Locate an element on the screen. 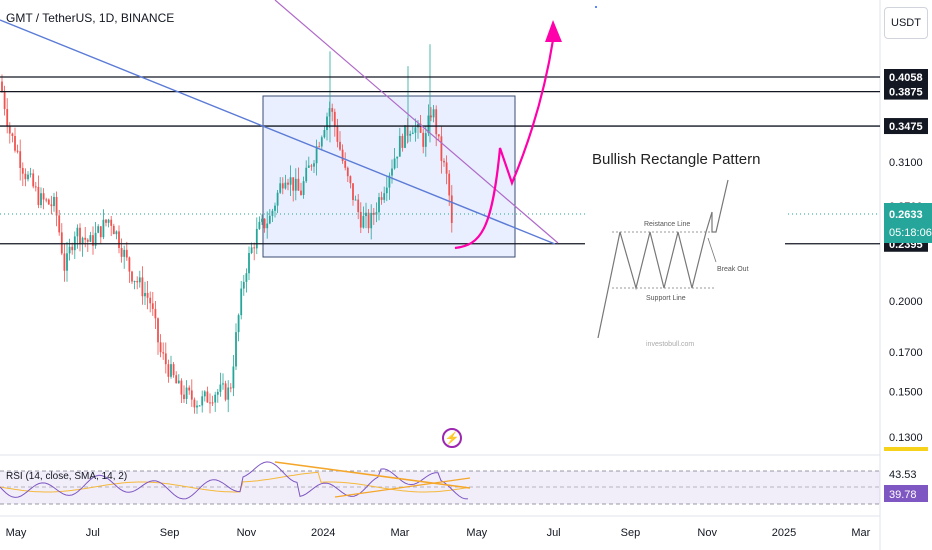 The image size is (932, 550). source-label: investobull.com is located at coordinates (670, 344).